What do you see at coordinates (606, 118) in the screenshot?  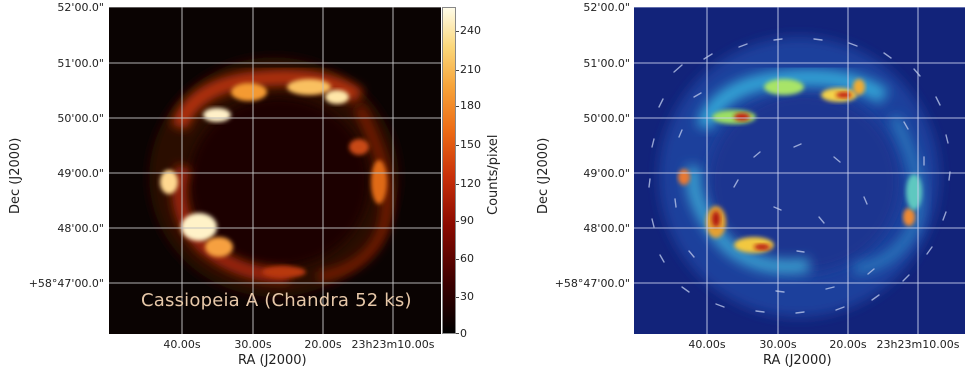 I see `right-ytick: 50'00.0"` at bounding box center [606, 118].